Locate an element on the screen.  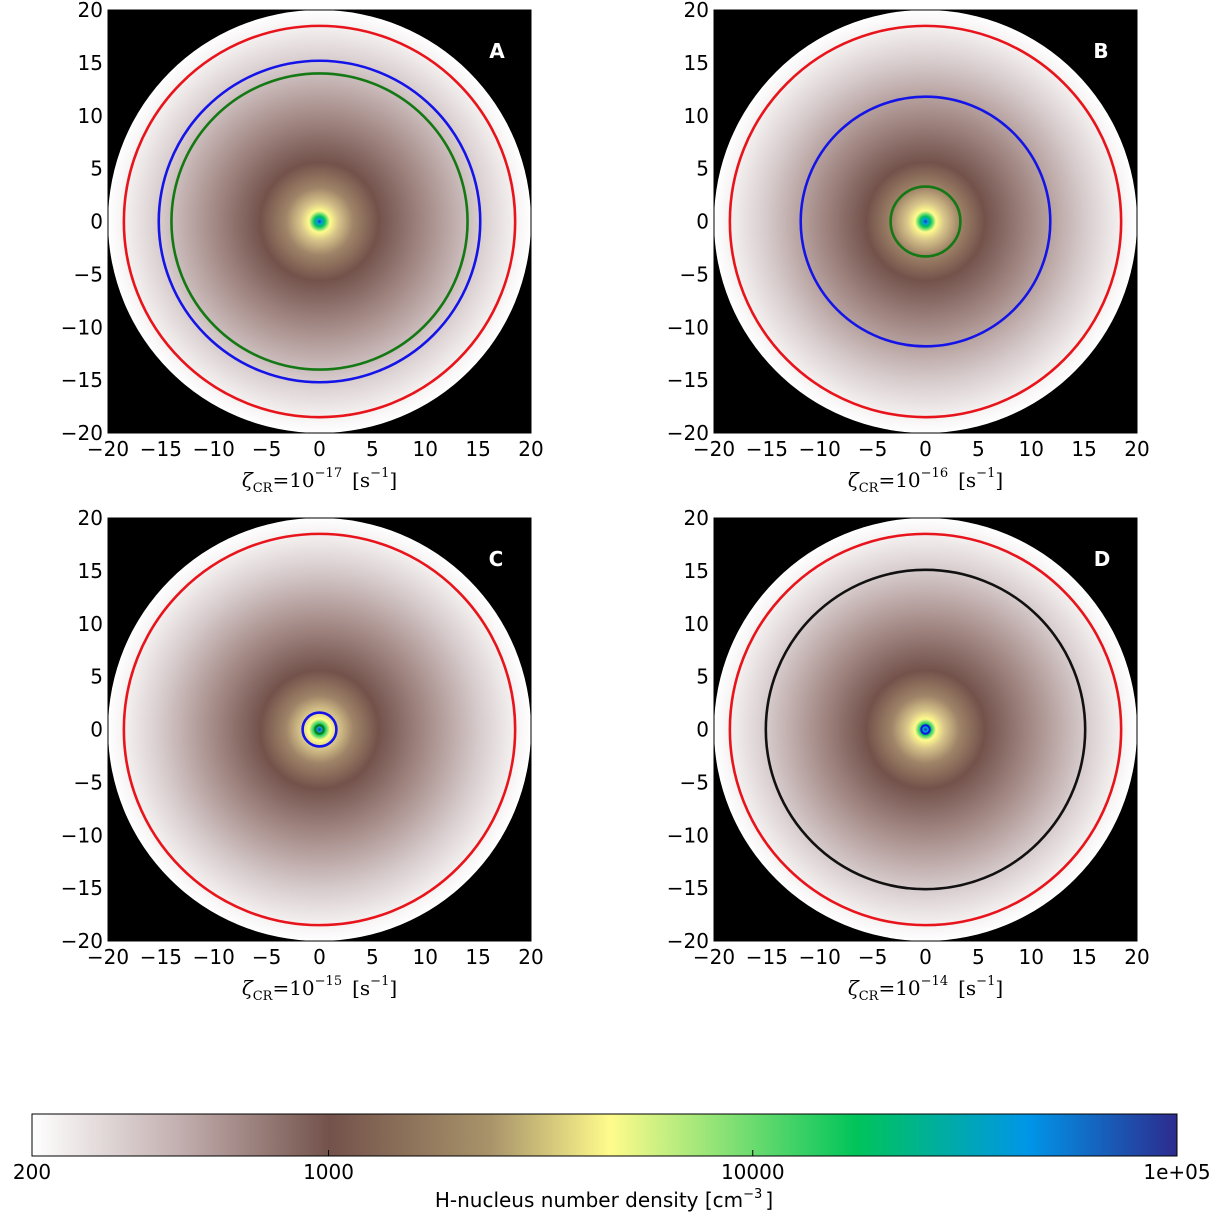
x-label-exponent: −14 is located at coordinates (934, 981).